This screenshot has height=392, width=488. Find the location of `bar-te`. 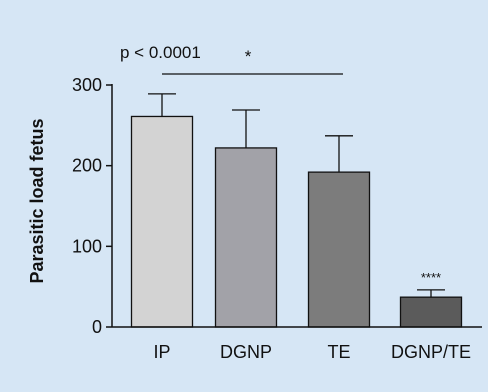

bar-te is located at coordinates (339, 249).